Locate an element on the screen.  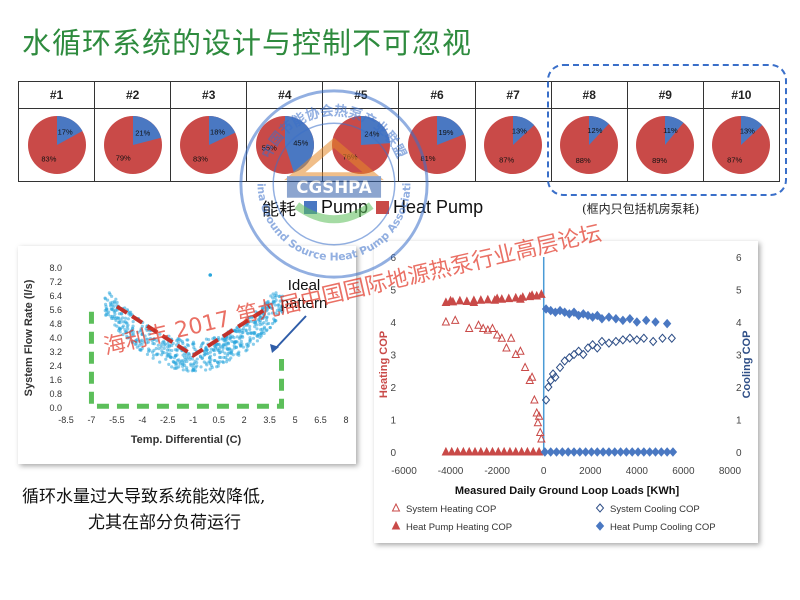
heating-cop-tick: 0 is located at coordinates (393, 453).